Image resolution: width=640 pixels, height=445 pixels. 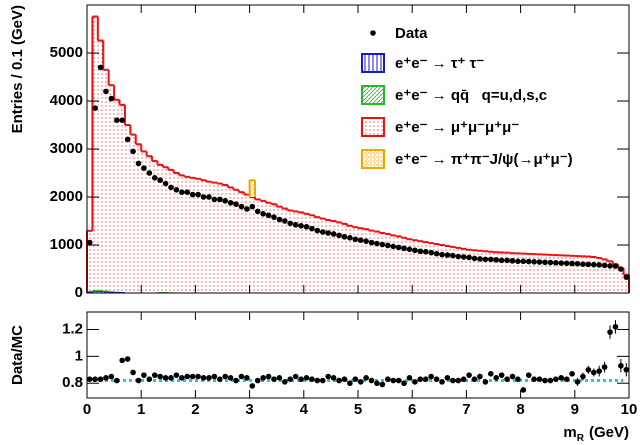 I want to click on x-tick-label: 10, so click(x=629, y=409).